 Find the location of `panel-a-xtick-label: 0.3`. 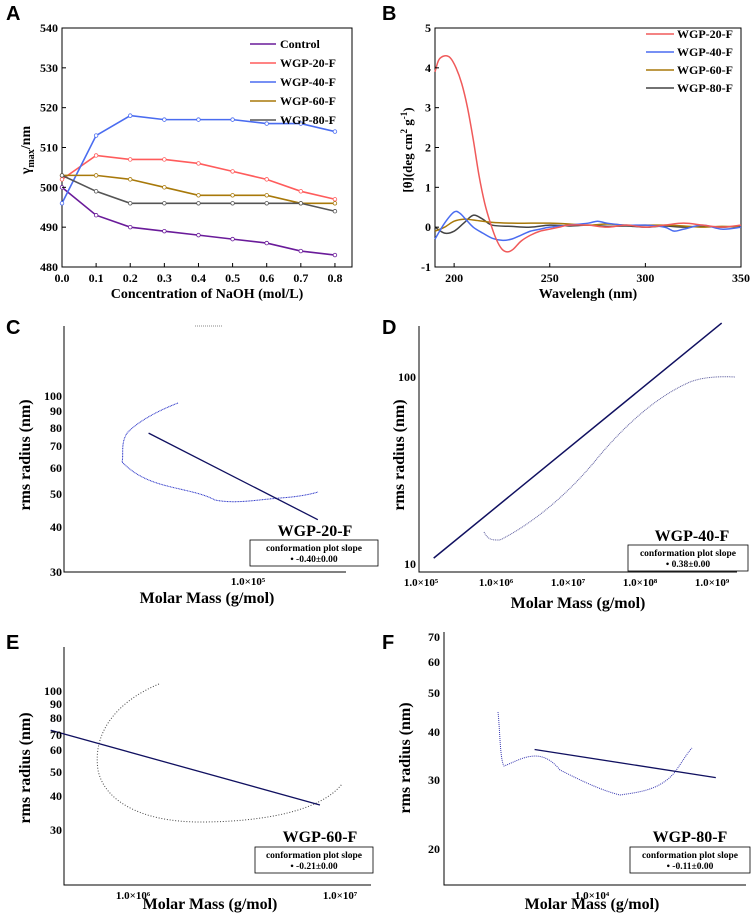

panel-a-xtick-label: 0.3 is located at coordinates (164, 278).